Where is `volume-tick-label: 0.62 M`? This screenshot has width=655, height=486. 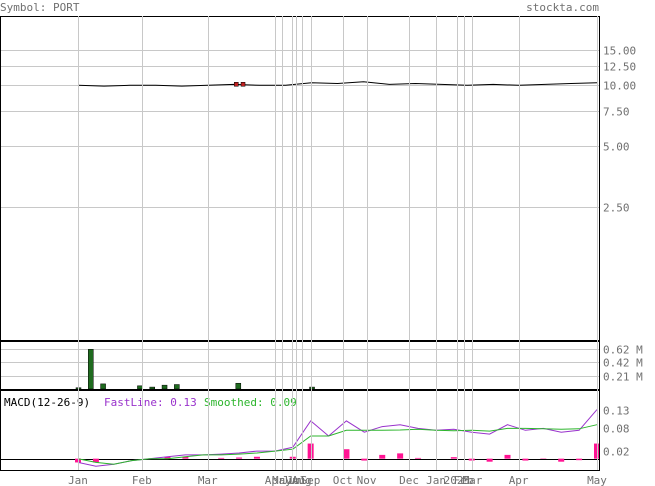 volume-tick-label: 0.62 M is located at coordinates (623, 350).